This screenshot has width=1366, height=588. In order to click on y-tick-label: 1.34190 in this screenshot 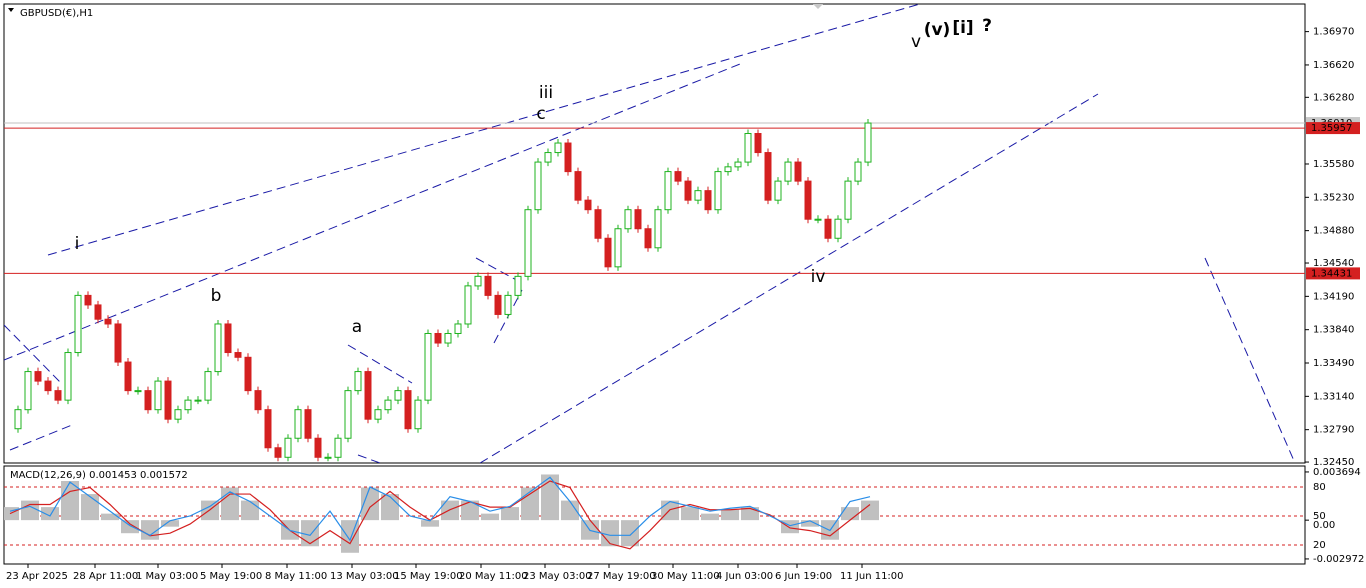, I will do `click(1333, 296)`.